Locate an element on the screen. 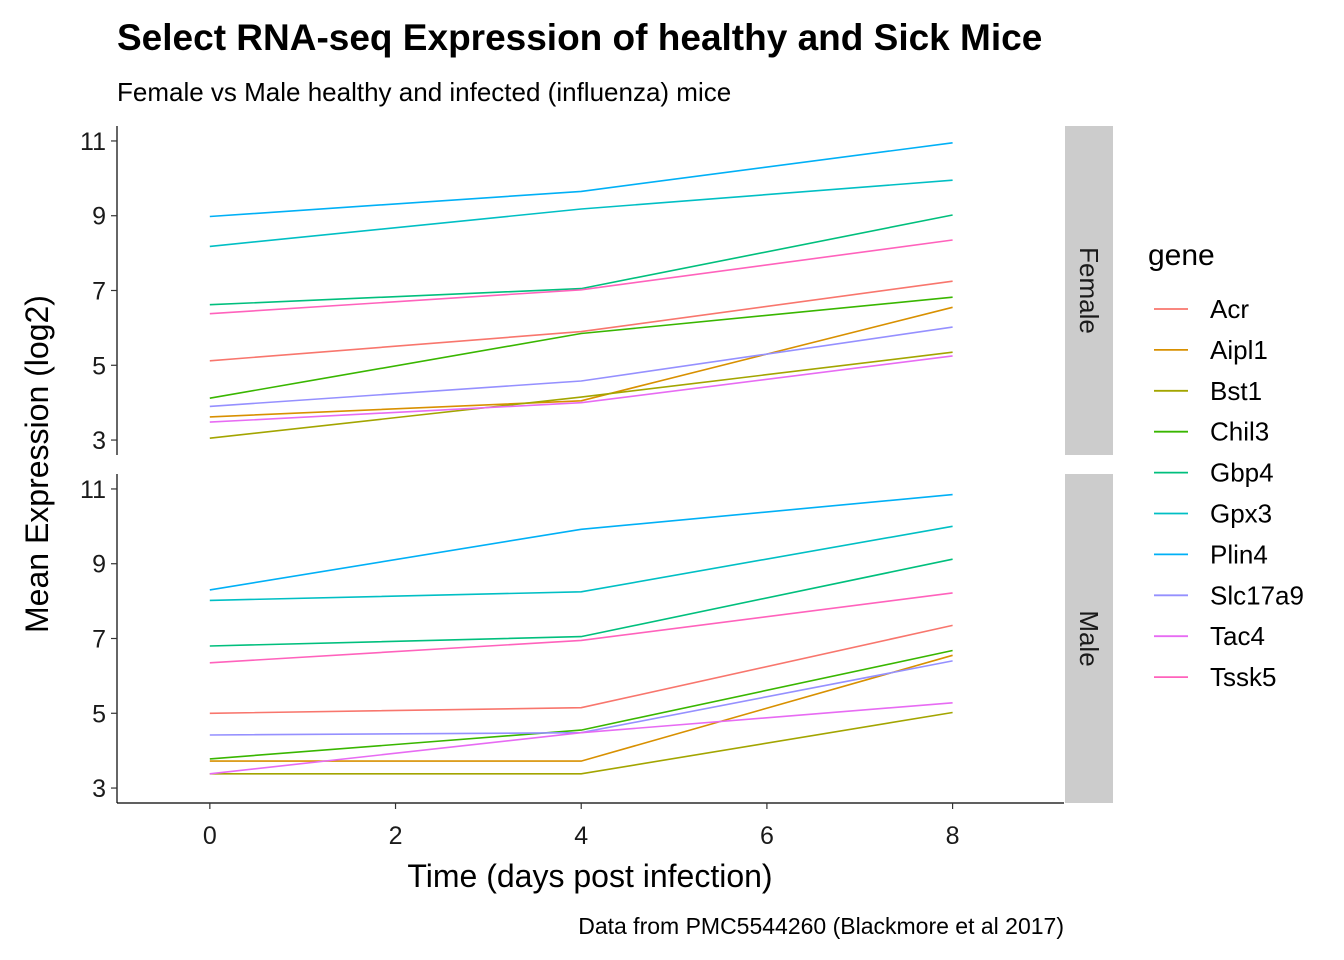 This screenshot has height=960, width=1344. legend-title: gene is located at coordinates (1181, 255).